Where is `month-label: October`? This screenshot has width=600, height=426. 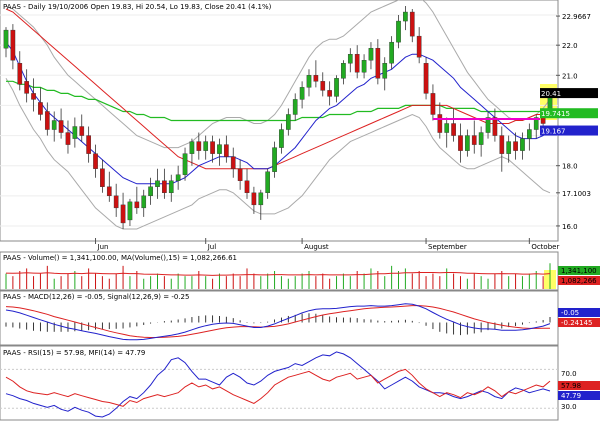
month-label: October is located at coordinates (545, 247).